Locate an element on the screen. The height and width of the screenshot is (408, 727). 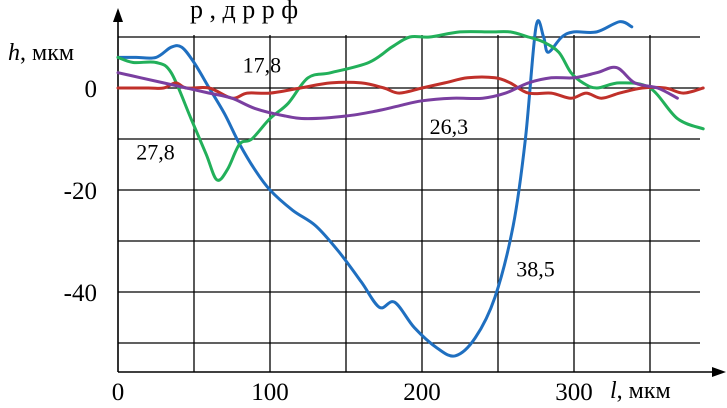
y-tick-label: -40 is located at coordinates (80, 293).